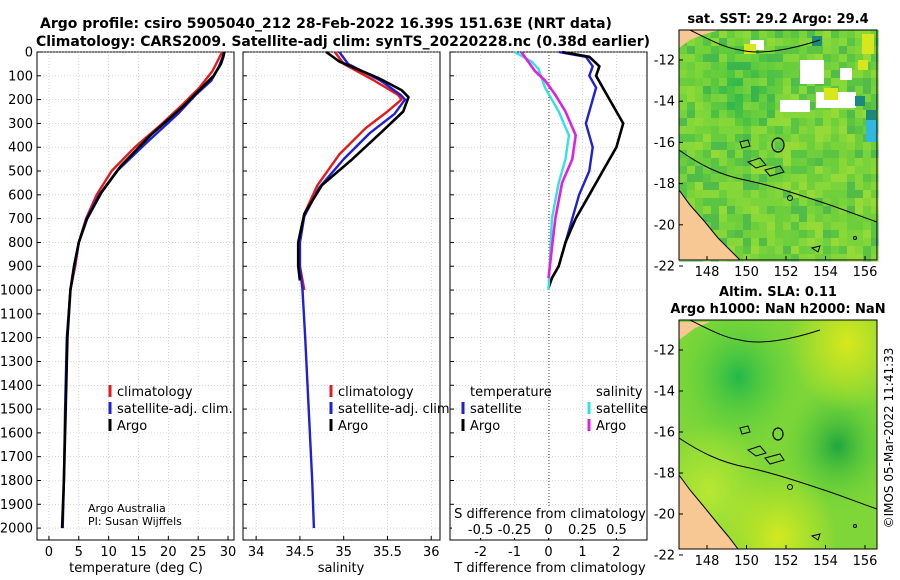 Image resolution: width=900 pixels, height=580 pixels. Describe the element at coordinates (778, 292) in the screenshot. I see `sla-map-title-1: Altim. SLA: 0.11` at that location.